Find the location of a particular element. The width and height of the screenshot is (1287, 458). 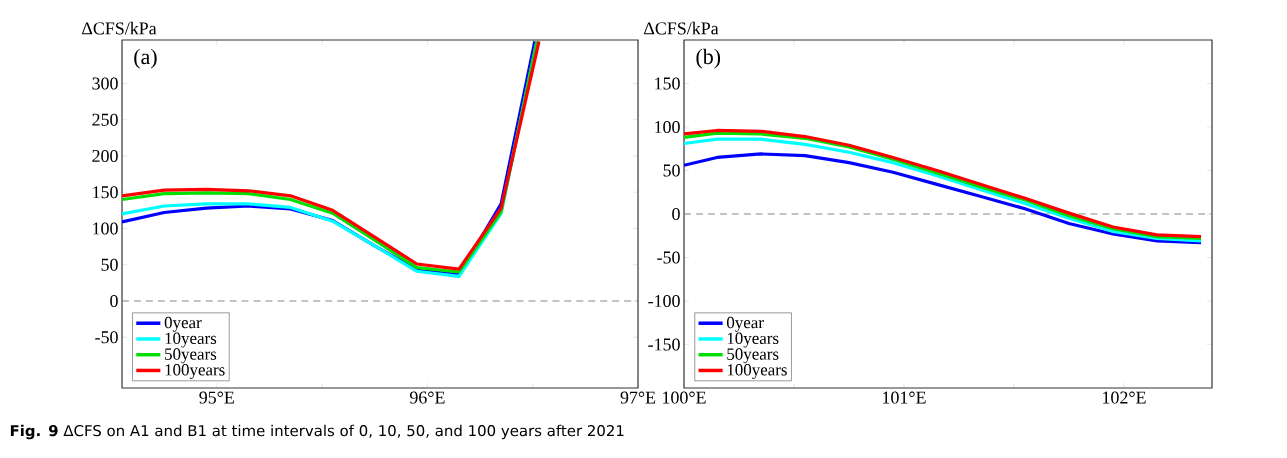

annotation: (b) is located at coordinates (708, 58).